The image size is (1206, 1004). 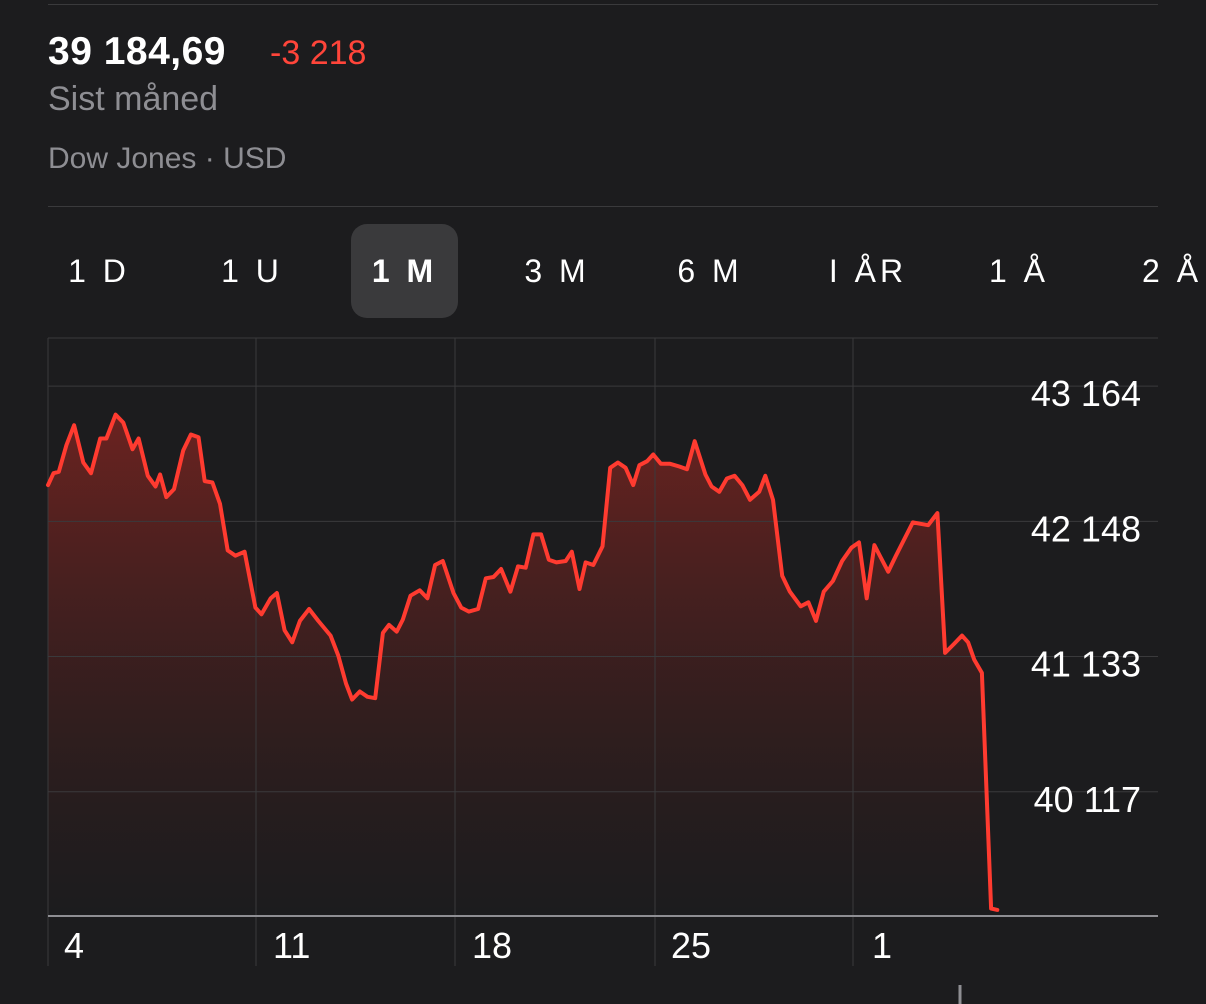 What do you see at coordinates (710, 270) in the screenshot?
I see `range-tab-6m: 6 M` at bounding box center [710, 270].